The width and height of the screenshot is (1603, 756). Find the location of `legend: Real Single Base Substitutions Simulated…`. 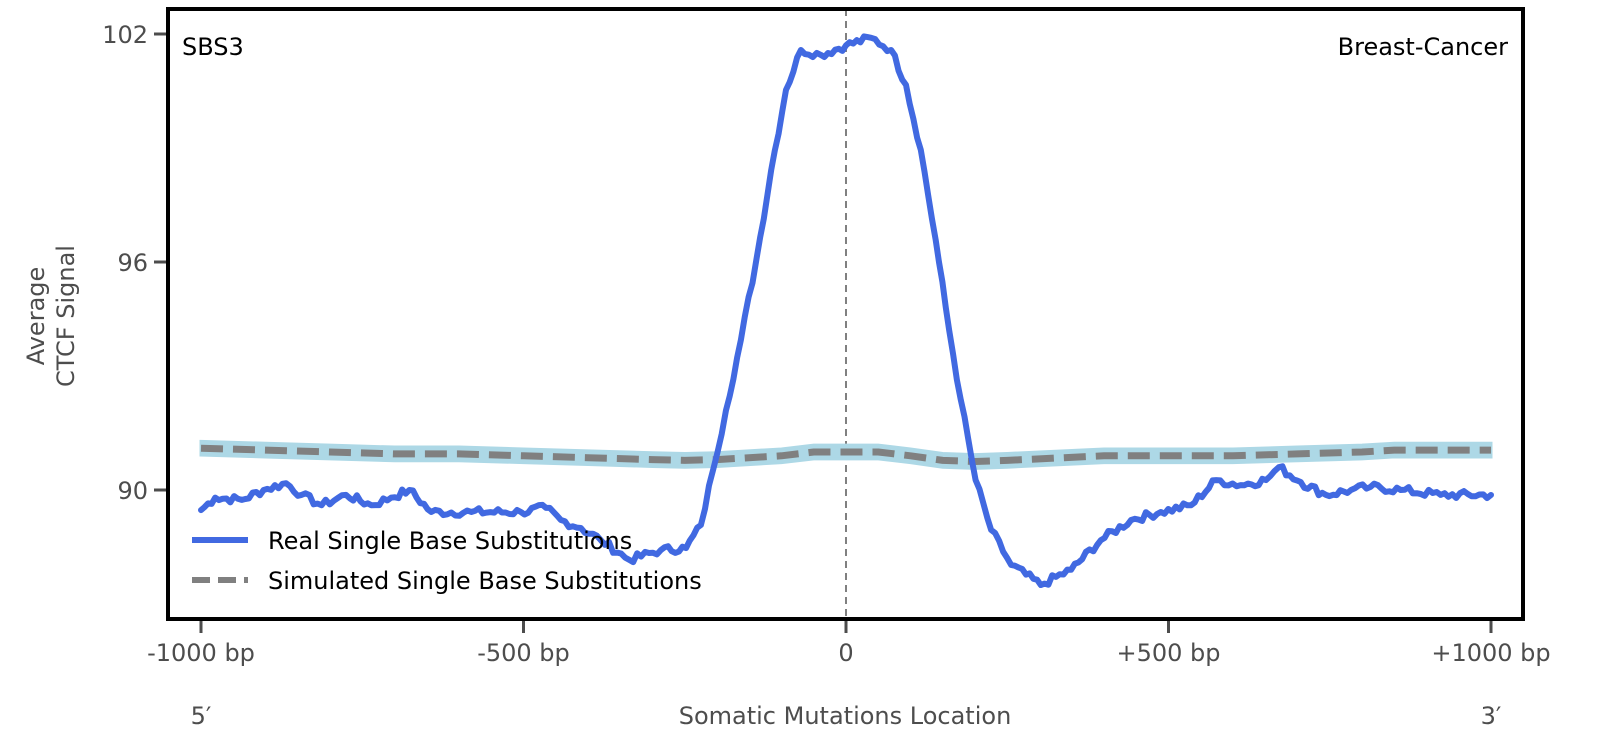

legend: Real Single Base Substitutions Simulated… is located at coordinates (447, 561).